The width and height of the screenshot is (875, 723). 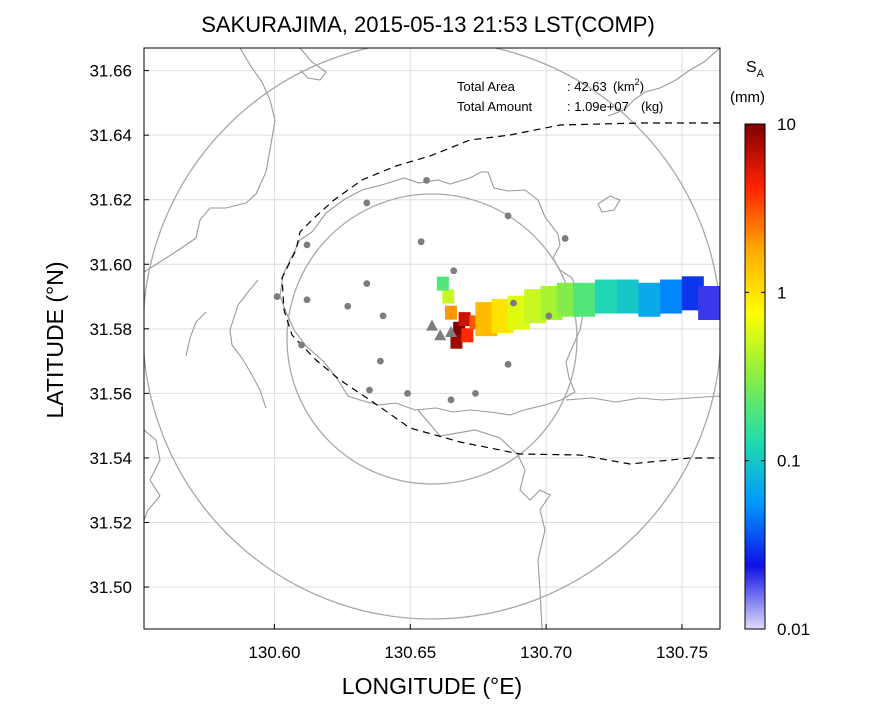 What do you see at coordinates (110, 135) in the screenshot?
I see `y-tick-label: 31.64` at bounding box center [110, 135].